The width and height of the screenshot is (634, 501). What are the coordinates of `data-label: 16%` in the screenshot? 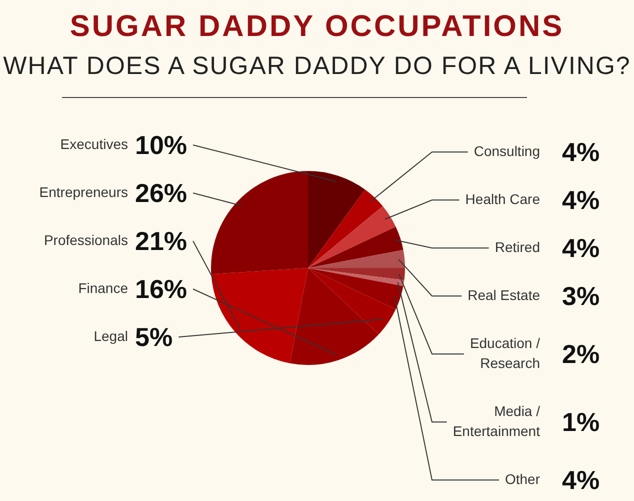 It's located at (161, 289).